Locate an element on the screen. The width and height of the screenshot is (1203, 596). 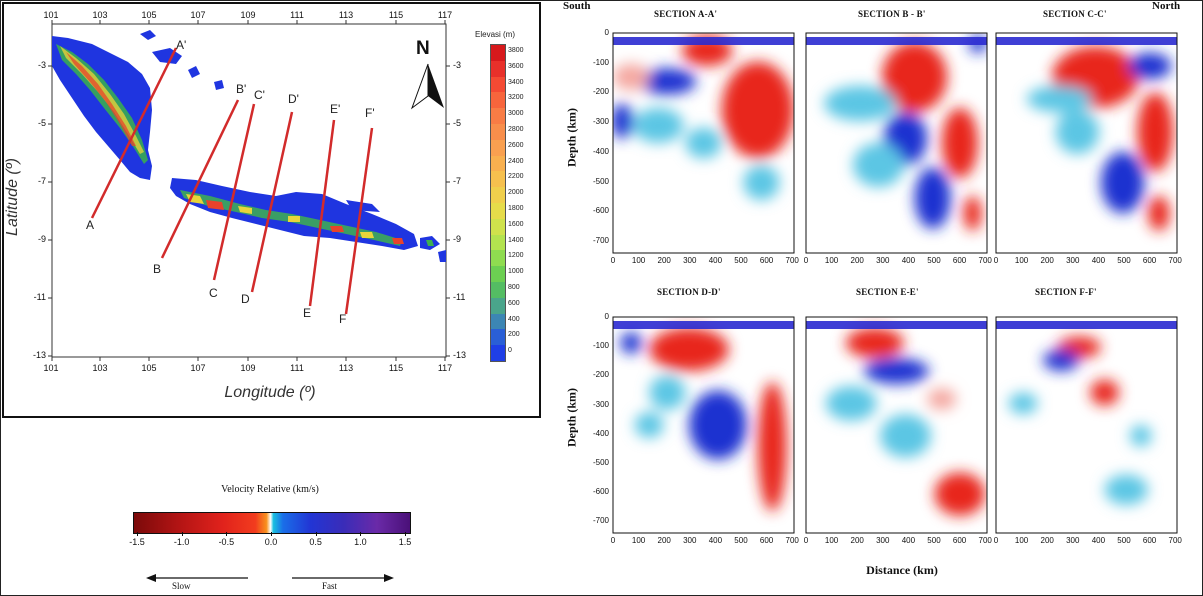
map-ytick-0: -3 is located at coordinates (41, 65).